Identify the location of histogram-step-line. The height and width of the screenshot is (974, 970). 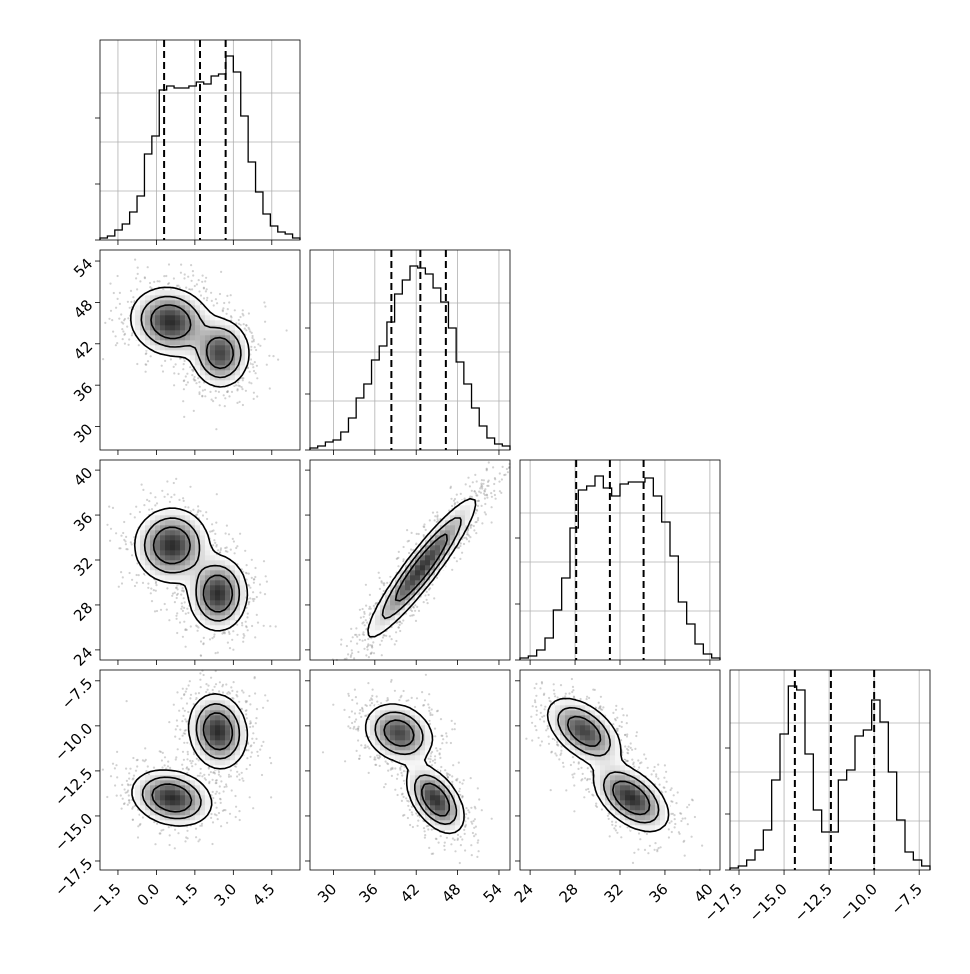
(200, 148).